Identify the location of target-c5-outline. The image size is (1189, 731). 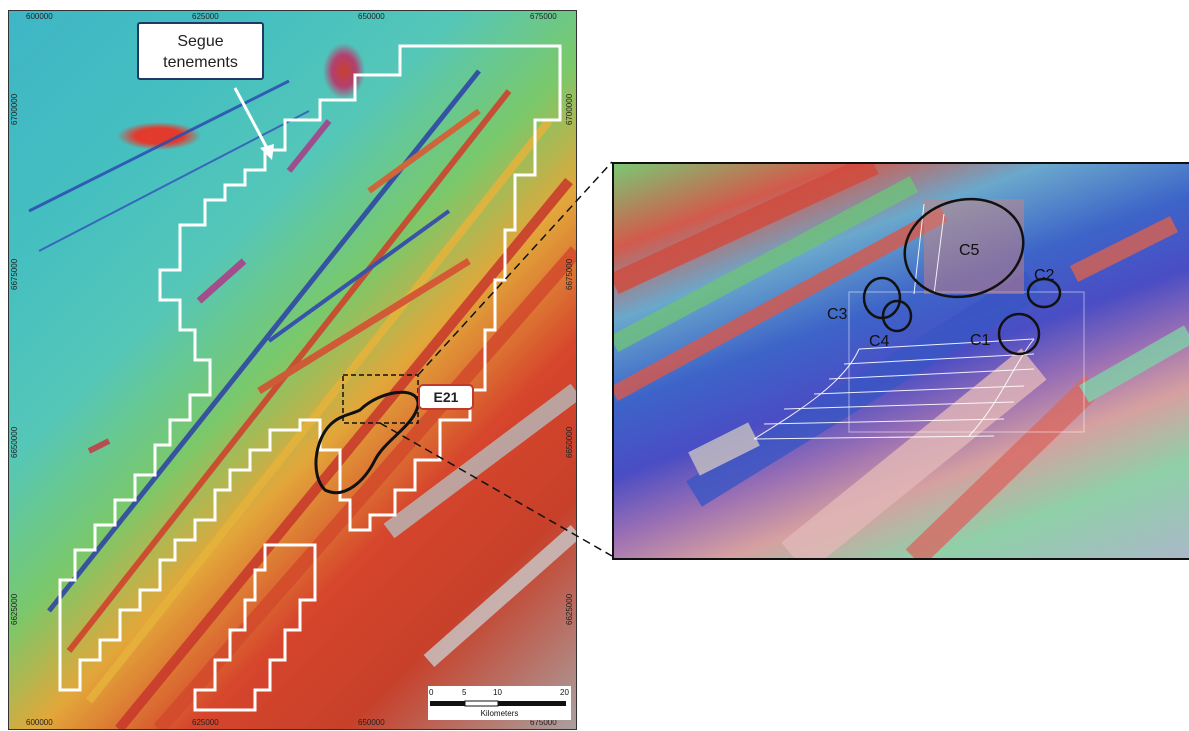
(964, 248).